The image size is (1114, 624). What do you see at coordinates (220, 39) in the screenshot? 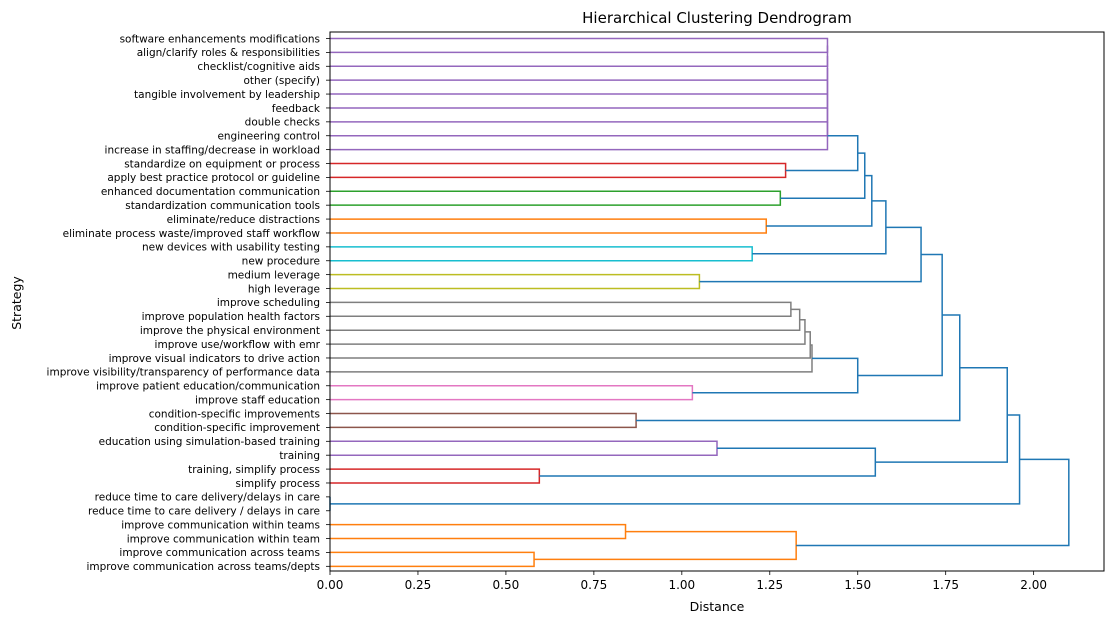
I see `leaf-label: software enhancements modifications` at bounding box center [220, 39].